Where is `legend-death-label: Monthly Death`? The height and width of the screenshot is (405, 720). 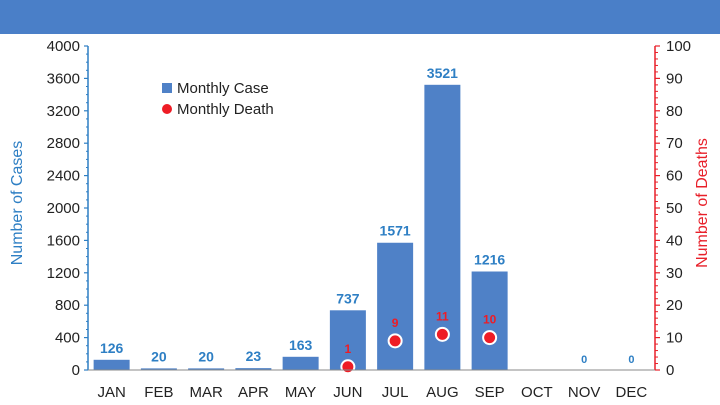 legend-death-label: Monthly Death is located at coordinates (225, 109).